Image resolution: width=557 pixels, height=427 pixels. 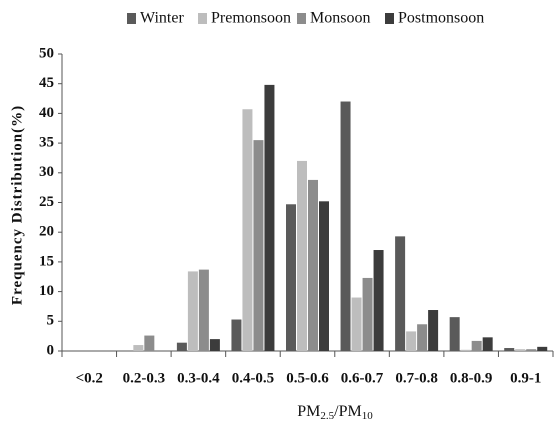 What do you see at coordinates (46, 172) in the screenshot?
I see `y-tick-label: 30` at bounding box center [46, 172].